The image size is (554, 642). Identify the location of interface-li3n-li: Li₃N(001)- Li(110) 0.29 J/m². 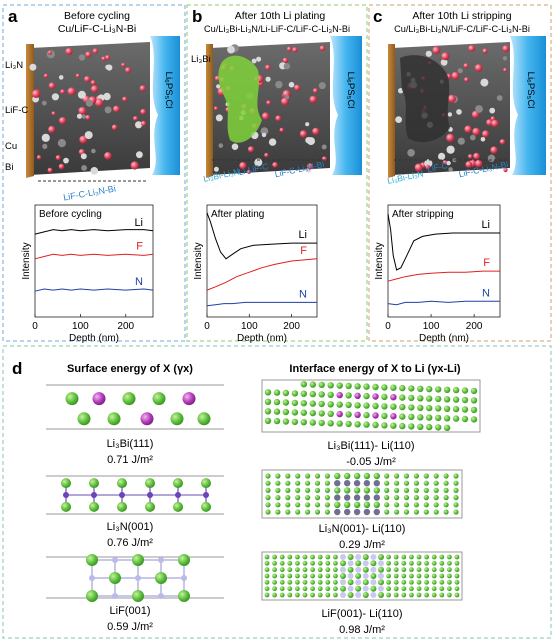
(362, 510).